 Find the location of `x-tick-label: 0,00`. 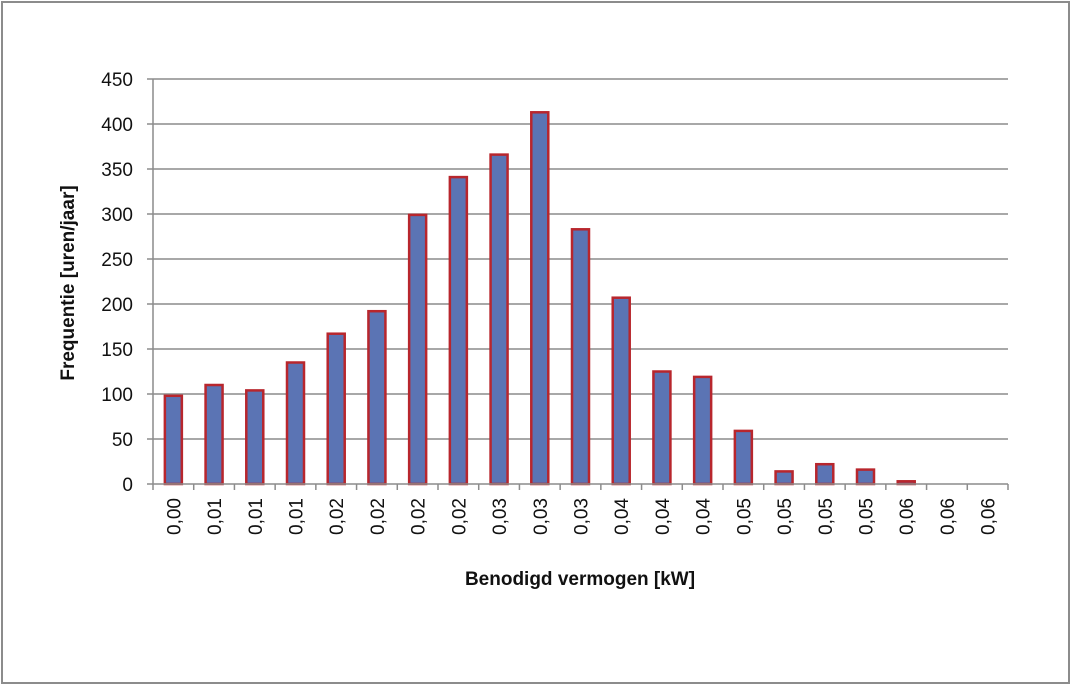

x-tick-label: 0,00 is located at coordinates (174, 516).